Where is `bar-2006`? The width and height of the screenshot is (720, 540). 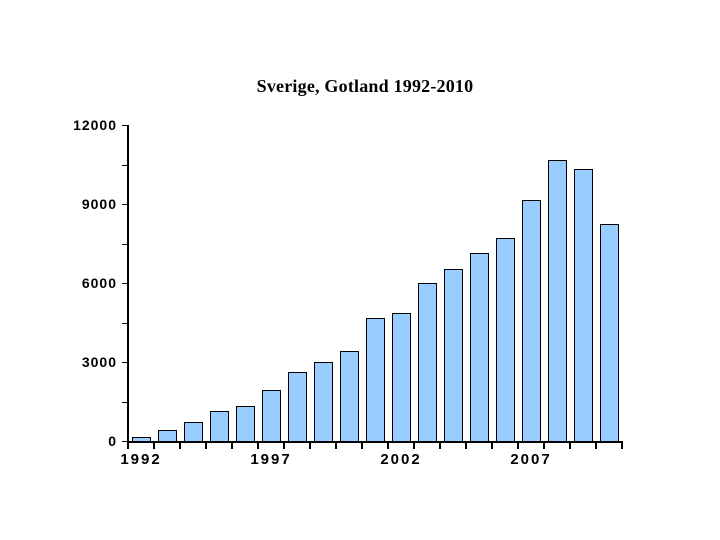 bar-2006 is located at coordinates (505, 339).